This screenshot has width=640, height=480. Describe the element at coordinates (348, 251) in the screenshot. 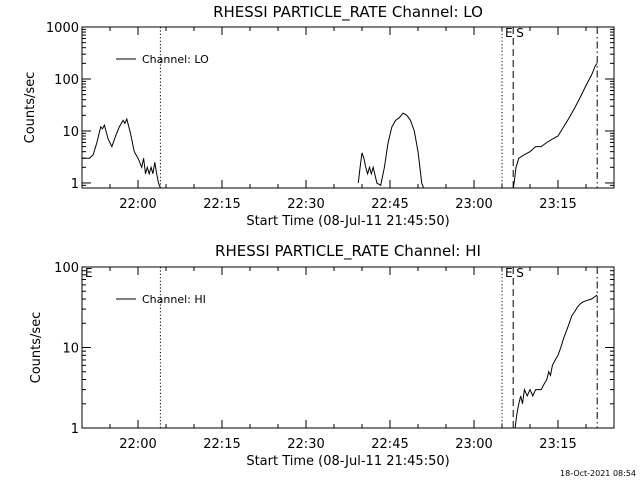

I see `chart-title: RHESSI PARTICLE_RATE Channel: HI` at that location.